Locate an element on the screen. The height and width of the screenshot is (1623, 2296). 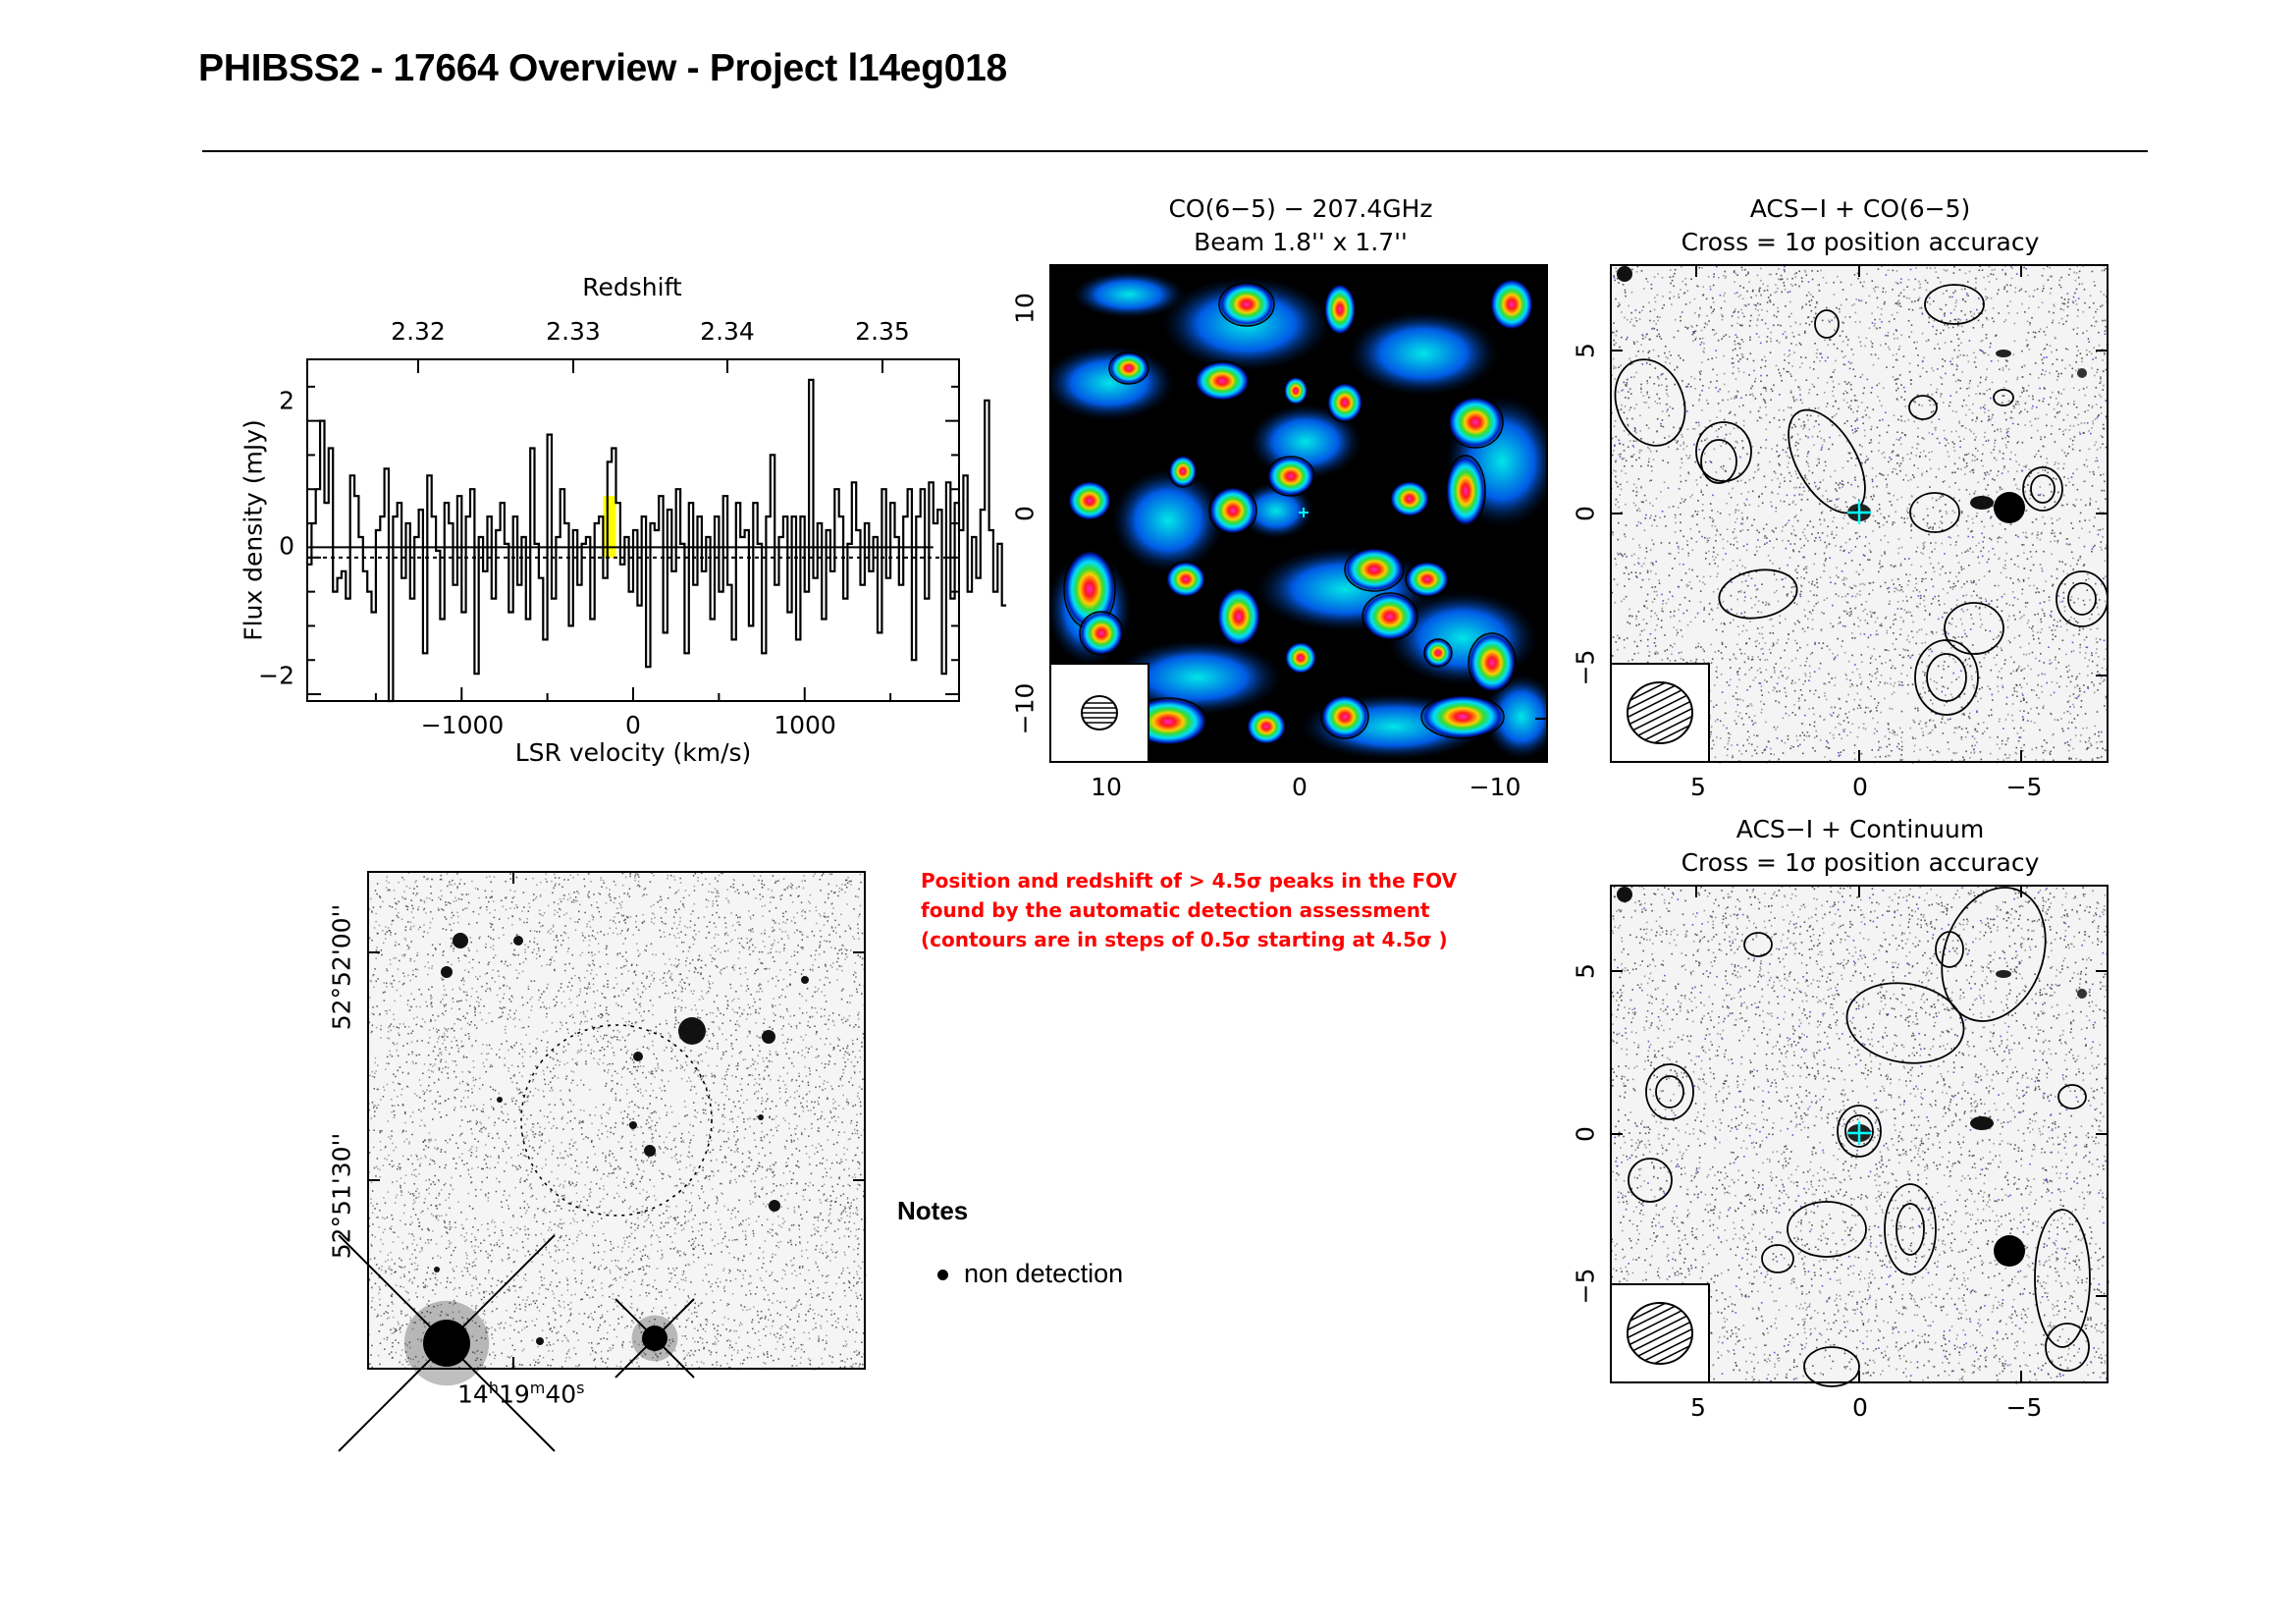
spectrum-ticks is located at coordinates (633, 530).